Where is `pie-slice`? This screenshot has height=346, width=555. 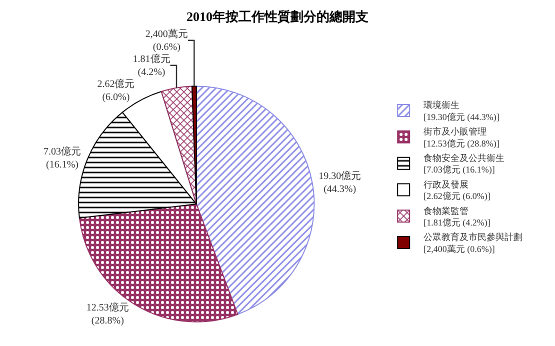
pie-slice is located at coordinates (255, 200).